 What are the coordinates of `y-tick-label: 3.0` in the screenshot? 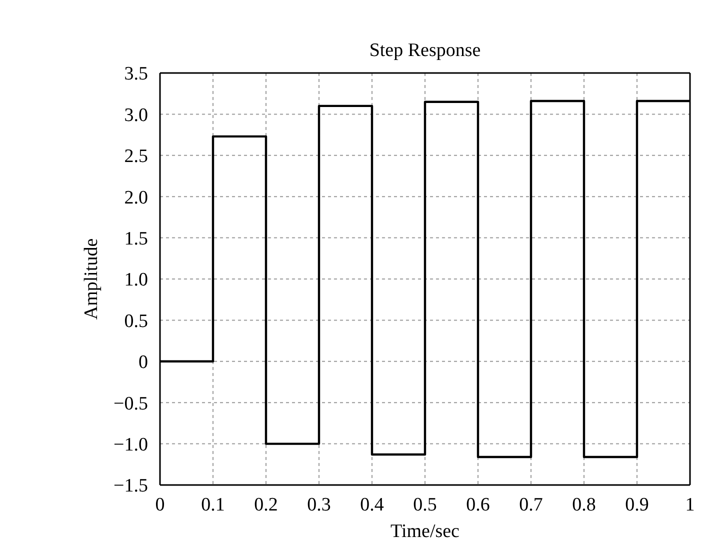 It's located at (136, 115).